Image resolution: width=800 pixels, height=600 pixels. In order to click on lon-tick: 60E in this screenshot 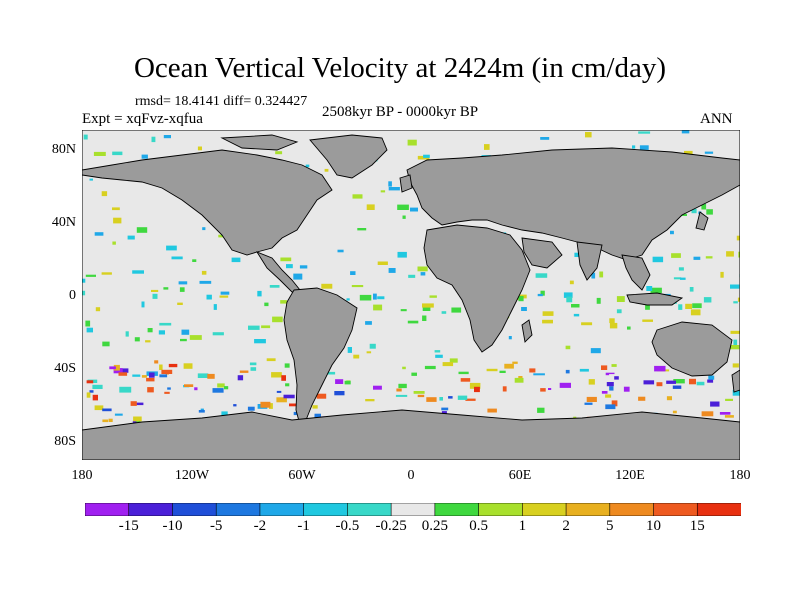, I will do `click(520, 475)`.